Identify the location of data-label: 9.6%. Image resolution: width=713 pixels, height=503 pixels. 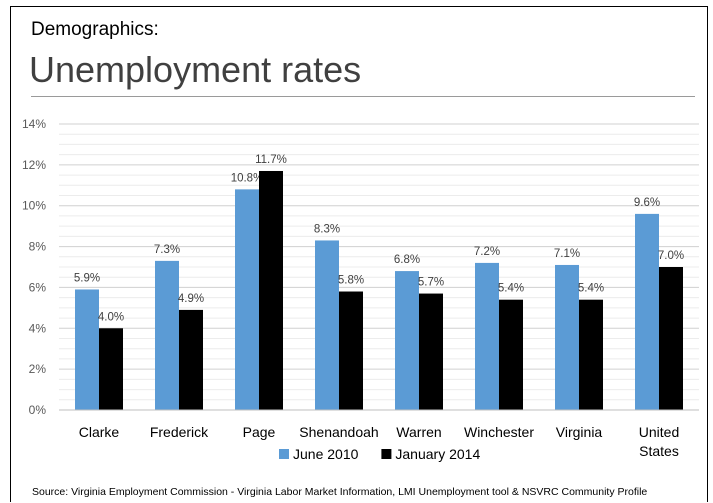
(647, 203).